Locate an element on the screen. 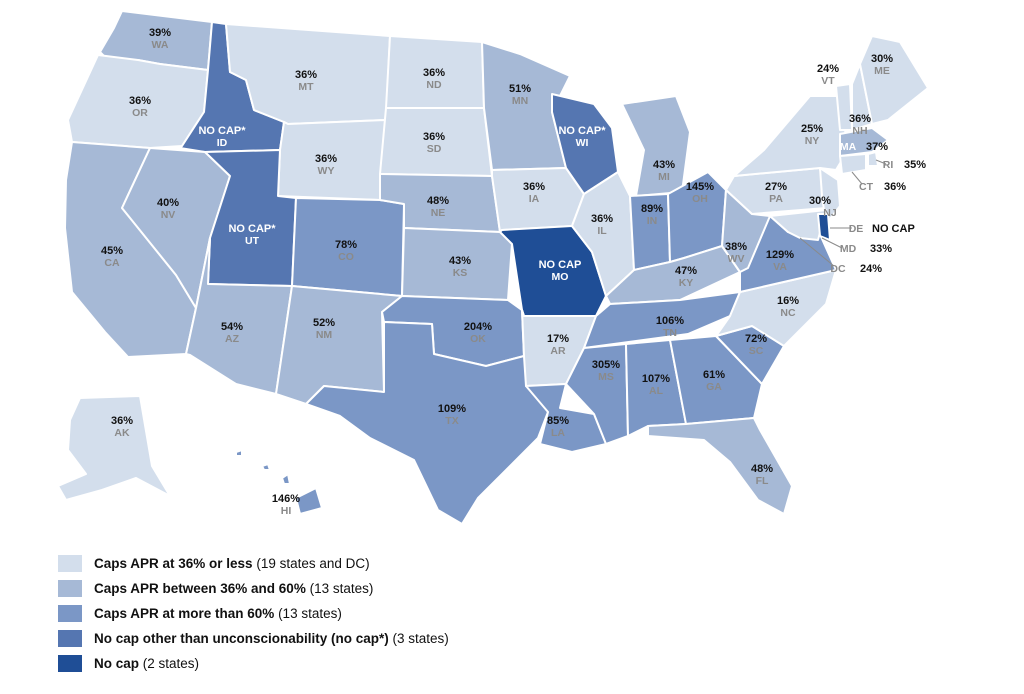  state-value-al: 107% is located at coordinates (656, 379).